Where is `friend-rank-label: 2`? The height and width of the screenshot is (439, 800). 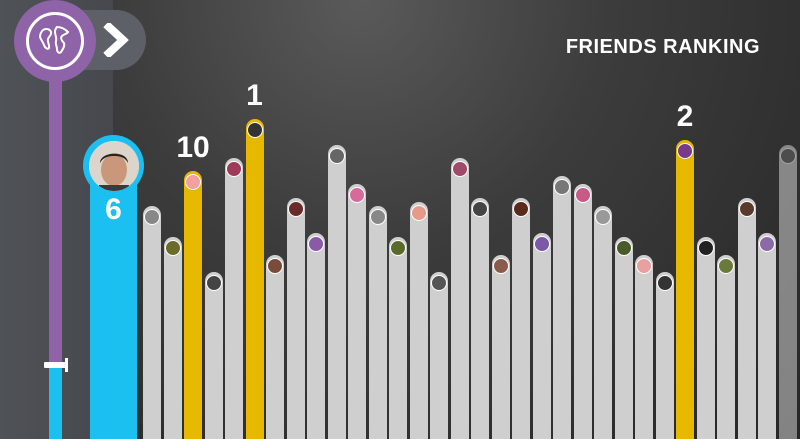
friend-rank-label: 2 is located at coordinates (685, 116).